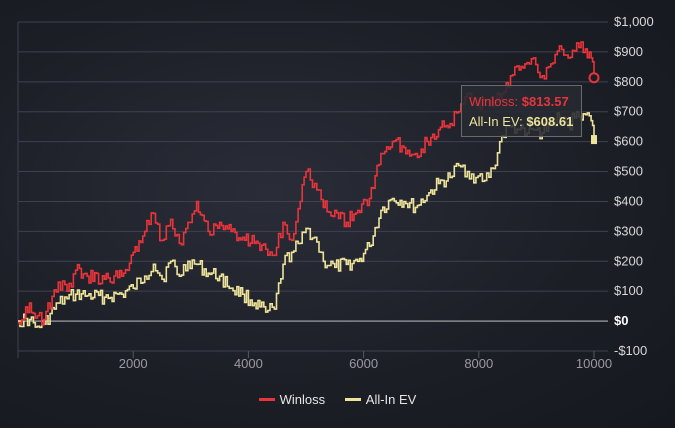 The image size is (675, 428). Describe the element at coordinates (391, 399) in the screenshot. I see `legend-label-ev: All-In EV` at that location.